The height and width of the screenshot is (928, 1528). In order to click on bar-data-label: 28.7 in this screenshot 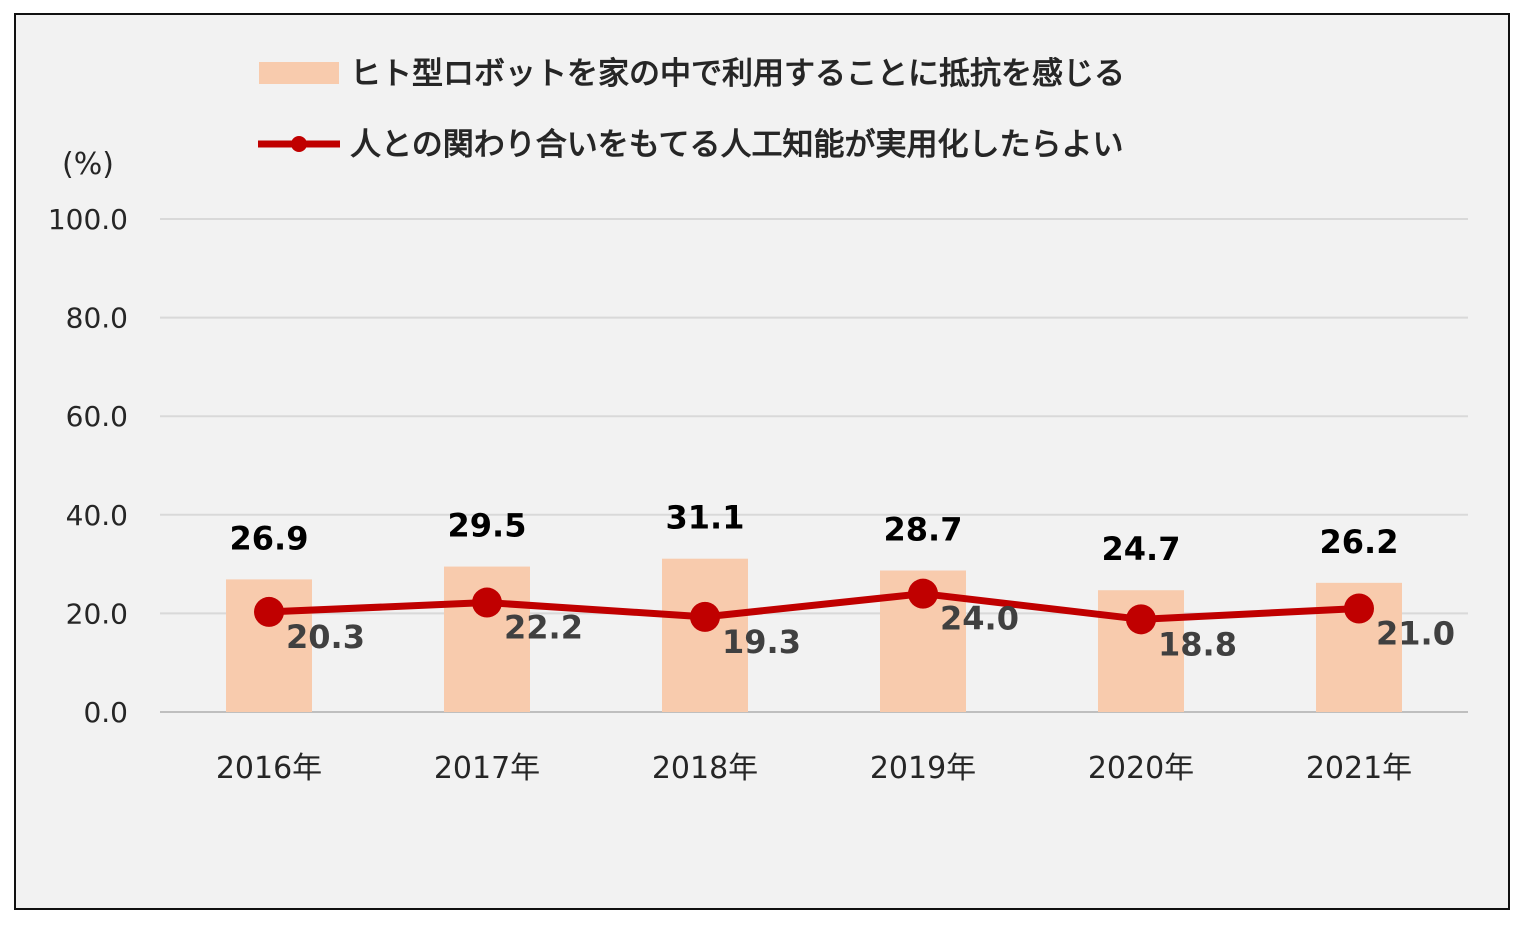, I will do `click(923, 530)`.